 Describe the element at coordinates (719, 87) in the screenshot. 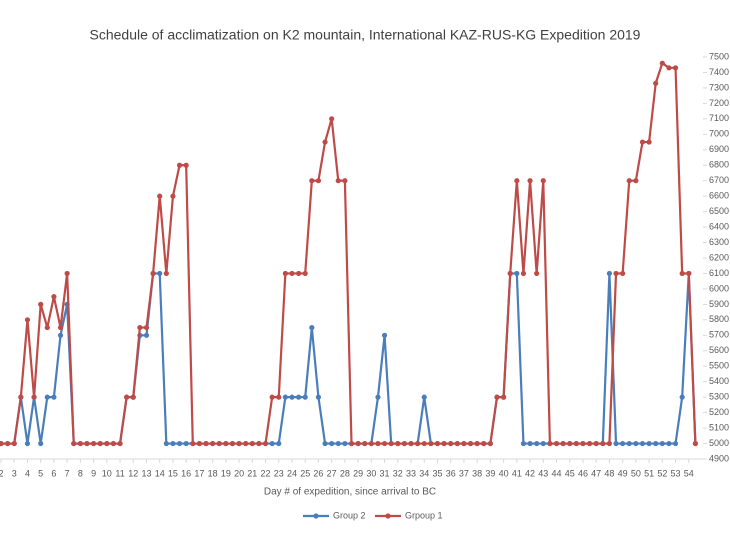

I see `y-tick-label: 7300` at that location.